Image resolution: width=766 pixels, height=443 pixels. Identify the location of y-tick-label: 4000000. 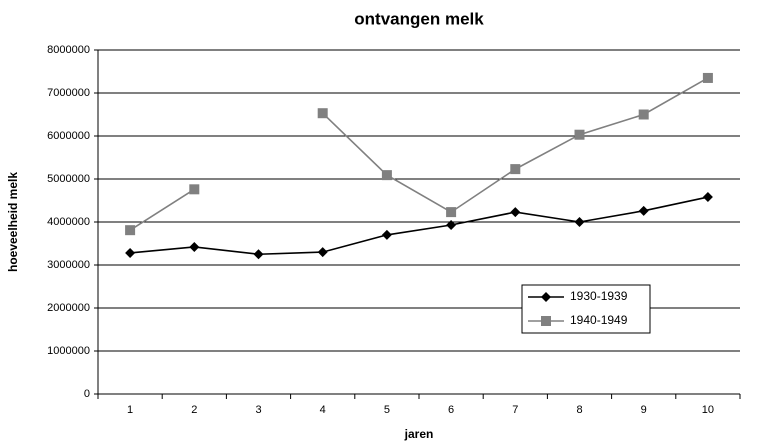
(68, 222).